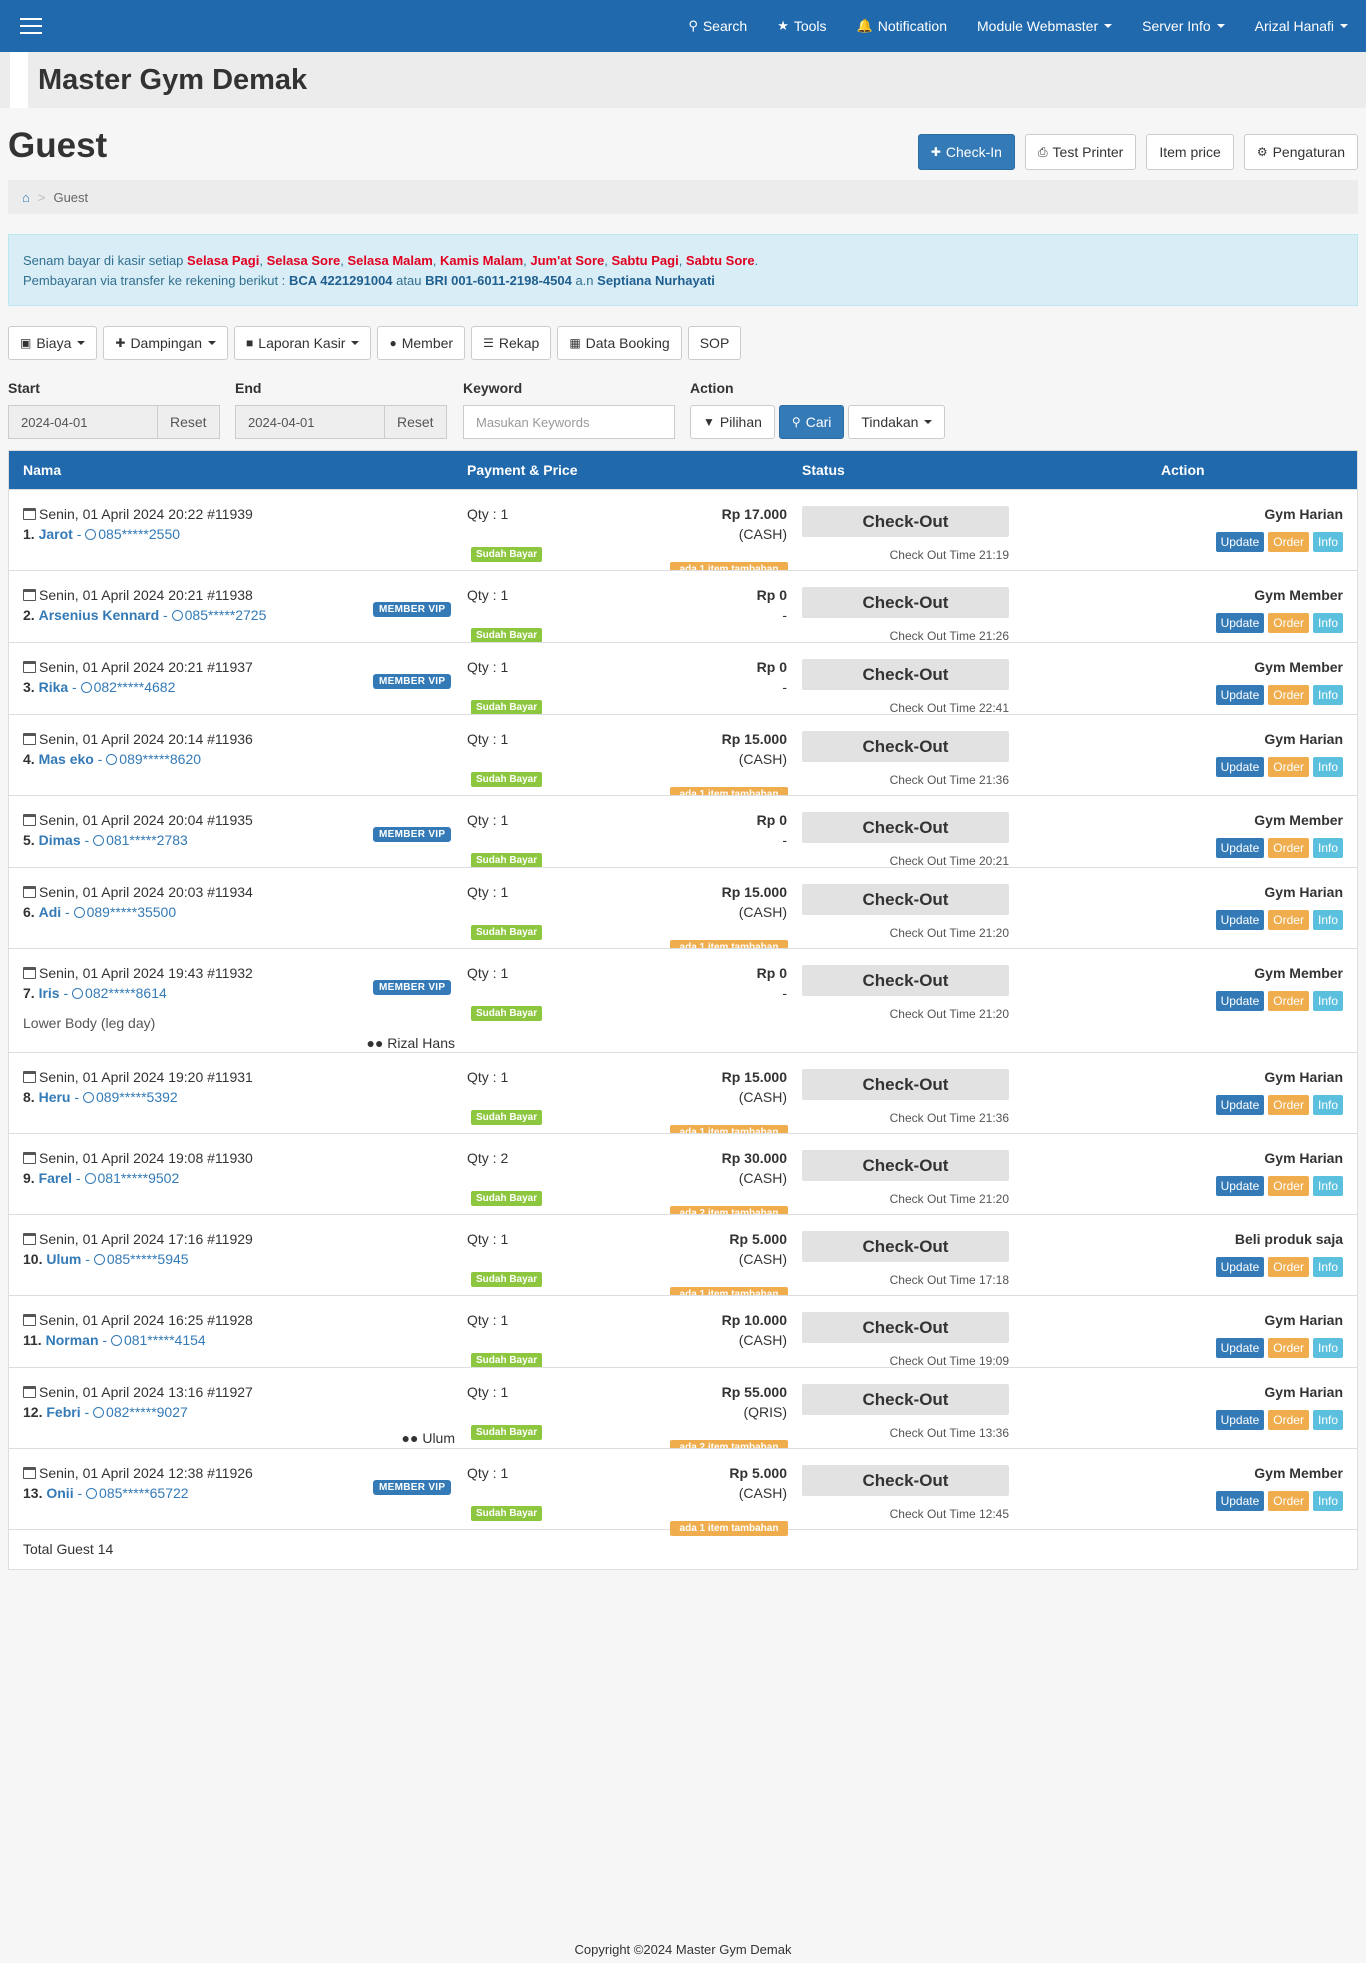 The image size is (1366, 1963). What do you see at coordinates (966, 152) in the screenshot?
I see `checkin-button: ✚ Check-In` at bounding box center [966, 152].